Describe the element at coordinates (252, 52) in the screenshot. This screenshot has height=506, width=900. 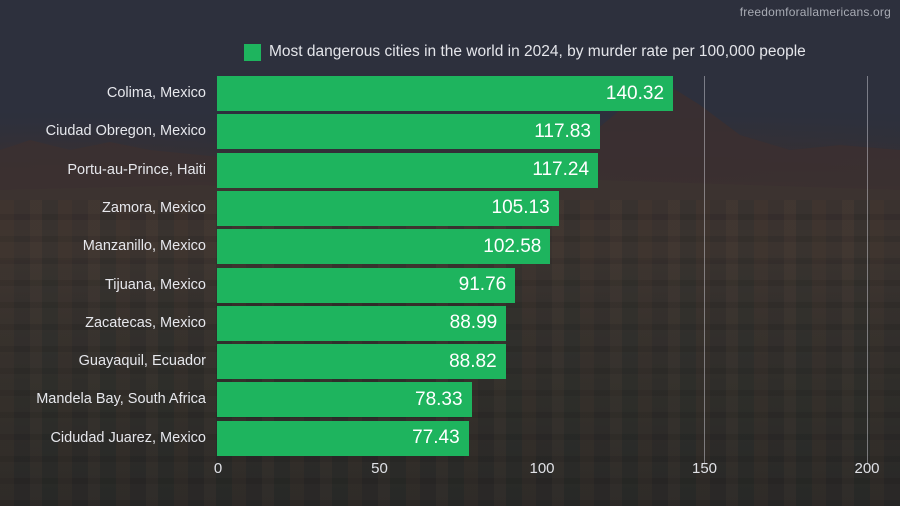
I see `legend-swatch` at that location.